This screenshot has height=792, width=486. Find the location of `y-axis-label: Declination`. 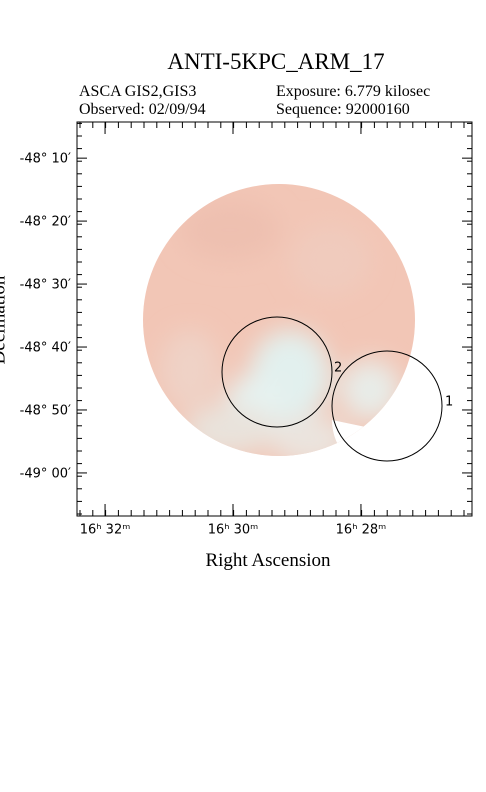

y-axis-label: Declination is located at coordinates (4, 319).